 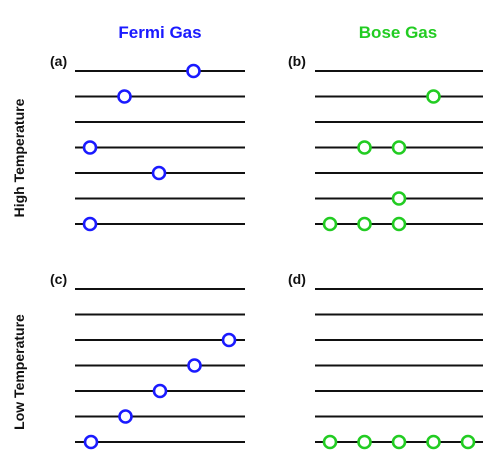 I want to click on bose-gas-title: Bose Gas, so click(x=398, y=32).